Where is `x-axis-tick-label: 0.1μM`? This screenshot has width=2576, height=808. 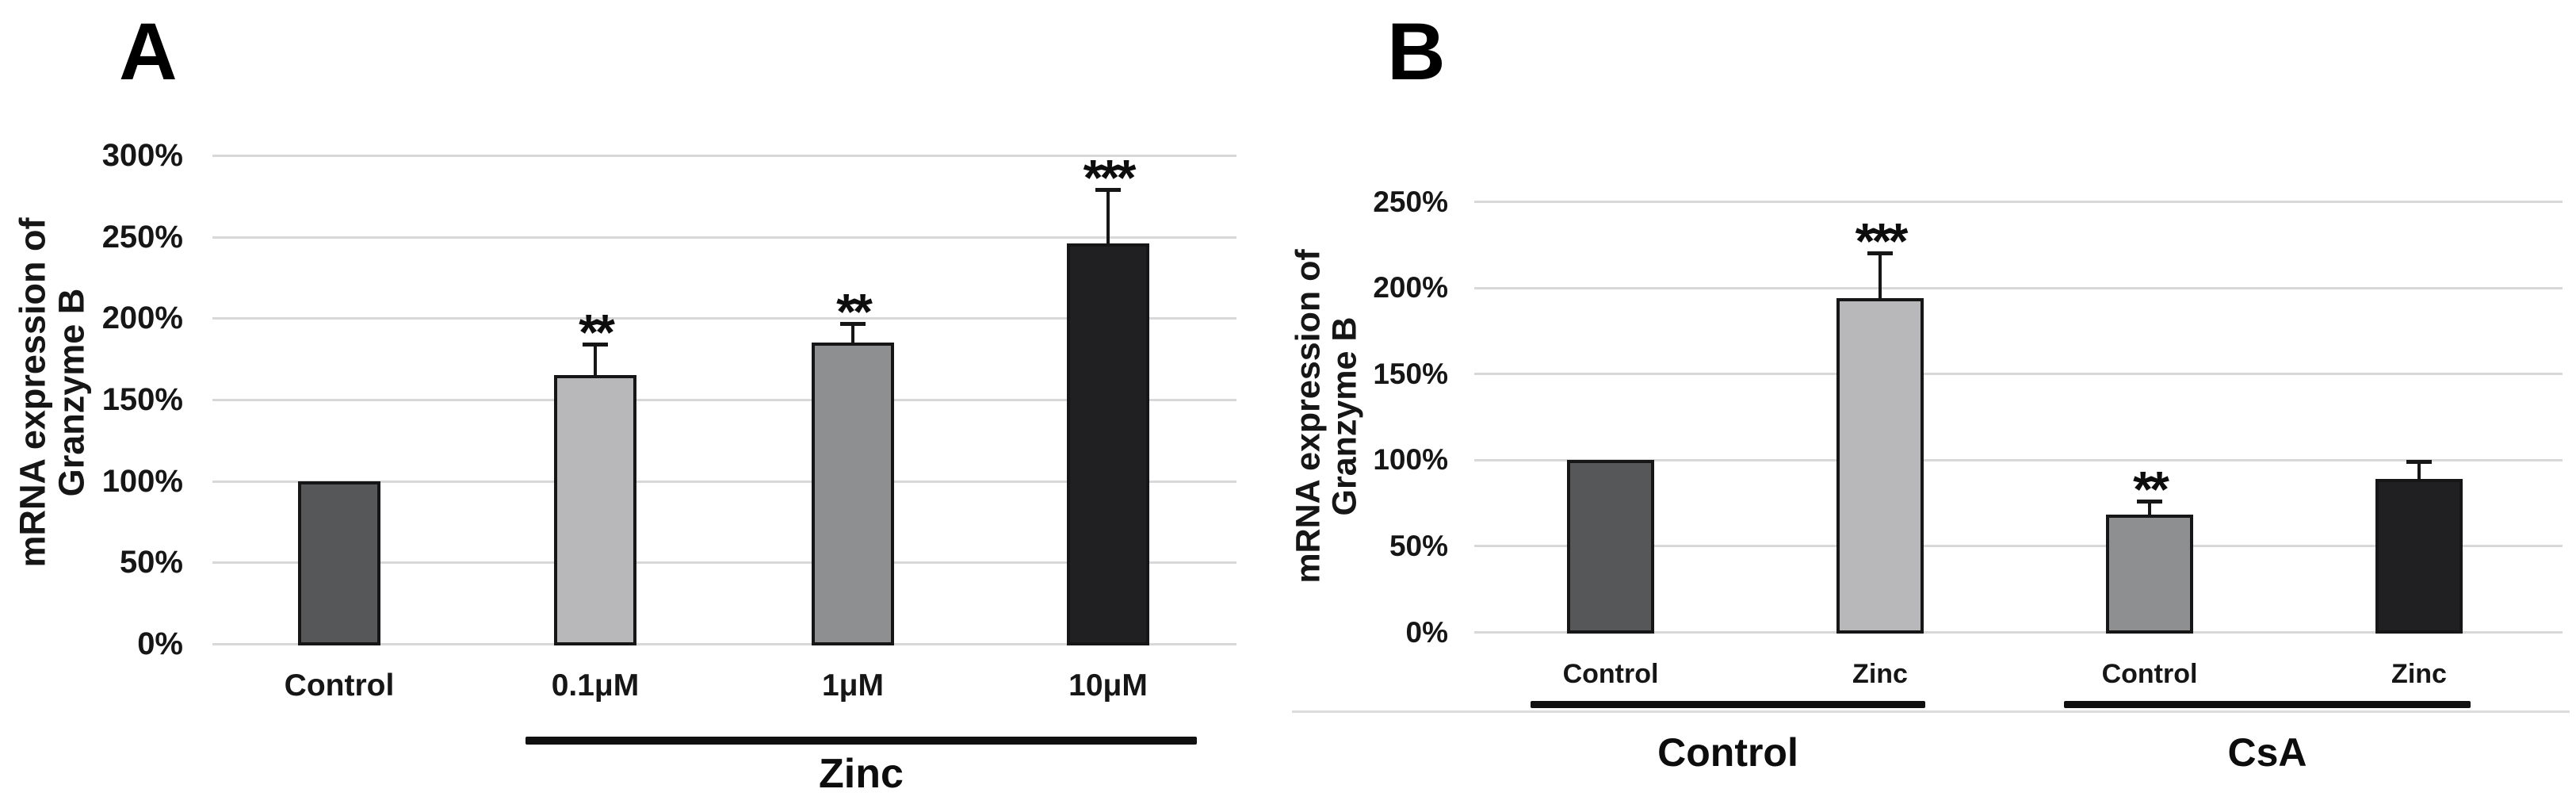 x-axis-tick-label: 0.1μM is located at coordinates (595, 685).